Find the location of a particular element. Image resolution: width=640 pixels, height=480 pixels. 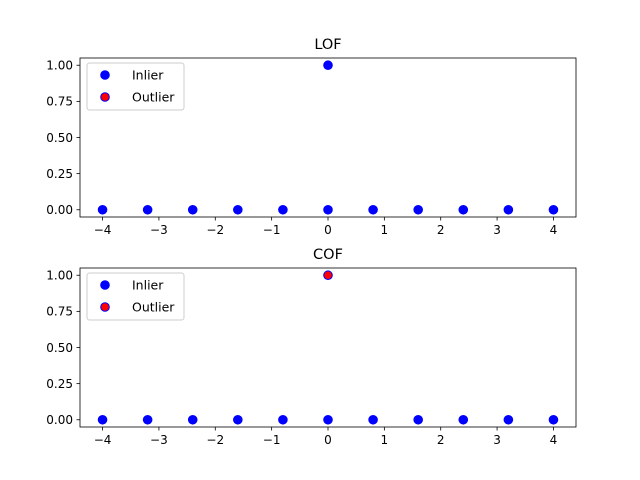

lof-ytick-label: 0.00 is located at coordinates (59, 210).